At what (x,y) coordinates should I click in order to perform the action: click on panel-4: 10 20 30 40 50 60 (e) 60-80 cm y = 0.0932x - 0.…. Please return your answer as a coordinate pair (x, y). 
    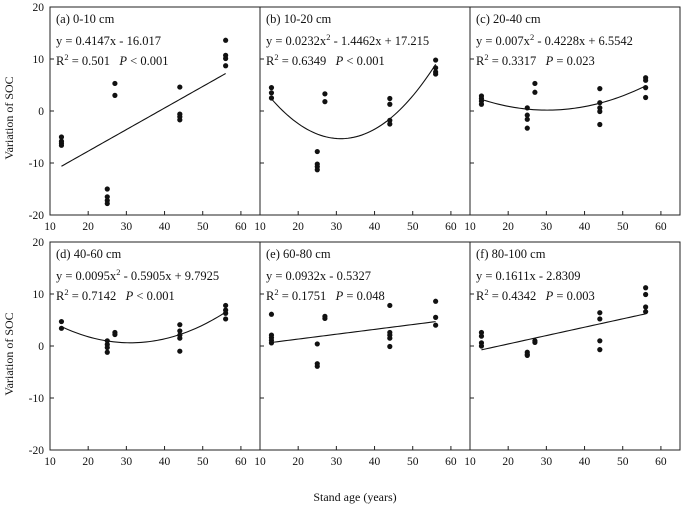
    Looking at the image, I should click on (362, 354).